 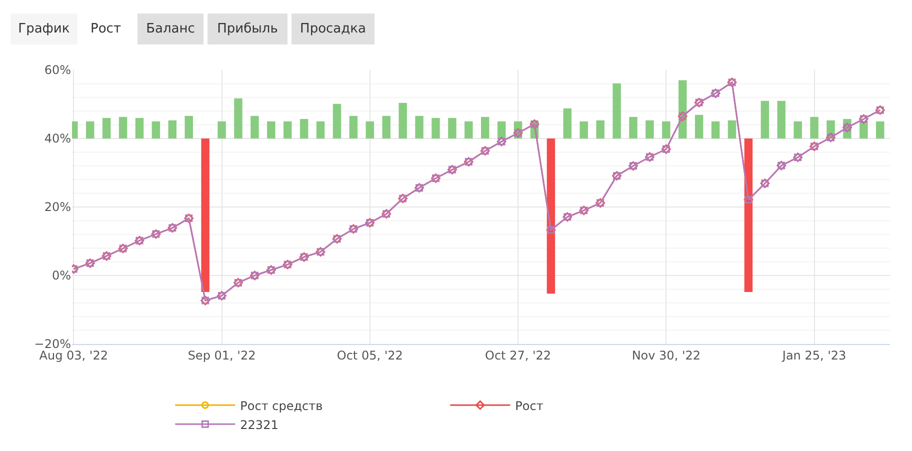 I want to click on x-tick-label: Sep 01, '22, so click(x=222, y=355).